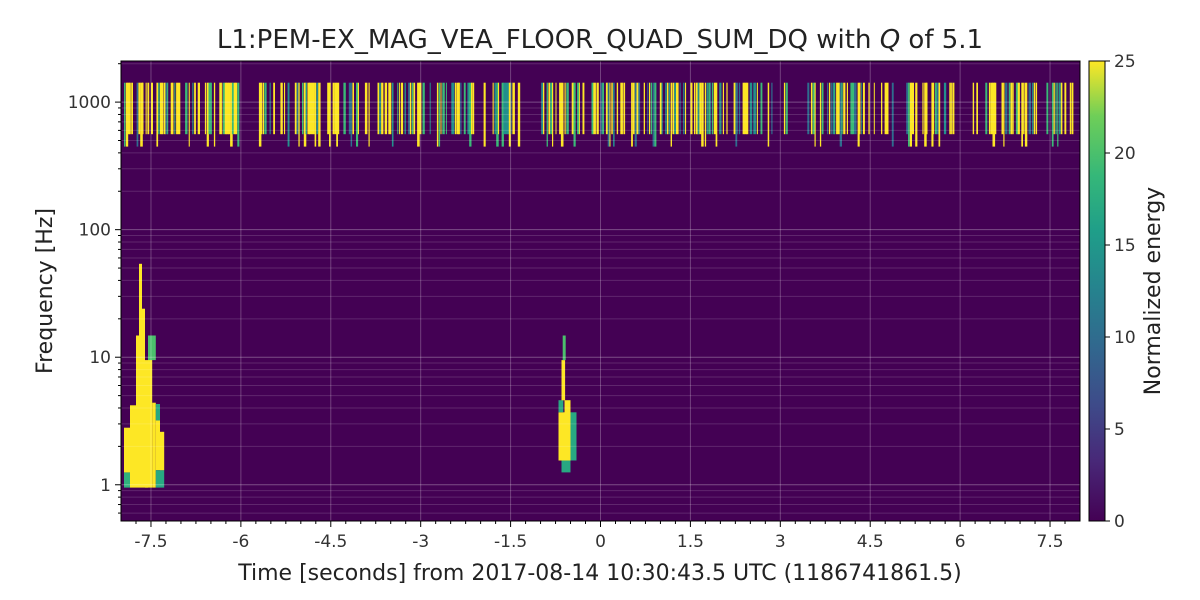 The image size is (1200, 600). Describe the element at coordinates (100, 358) in the screenshot. I see `y-tick-label: 10` at that location.